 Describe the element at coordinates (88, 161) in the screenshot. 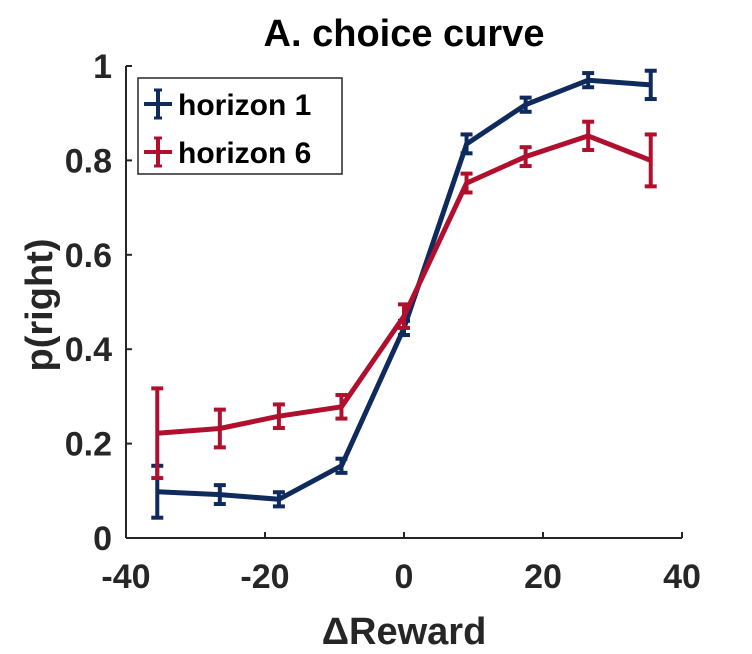

I see `y-tick-label: 0.8` at that location.